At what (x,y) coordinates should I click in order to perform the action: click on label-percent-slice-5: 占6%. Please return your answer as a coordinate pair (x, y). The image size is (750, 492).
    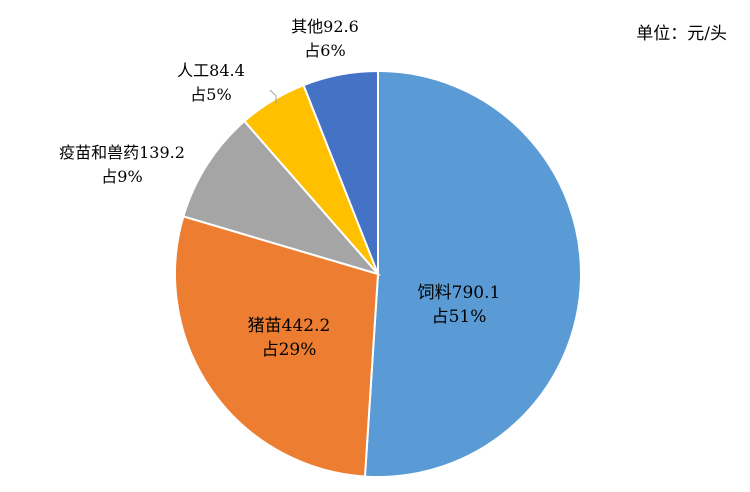
    Looking at the image, I should click on (324, 50).